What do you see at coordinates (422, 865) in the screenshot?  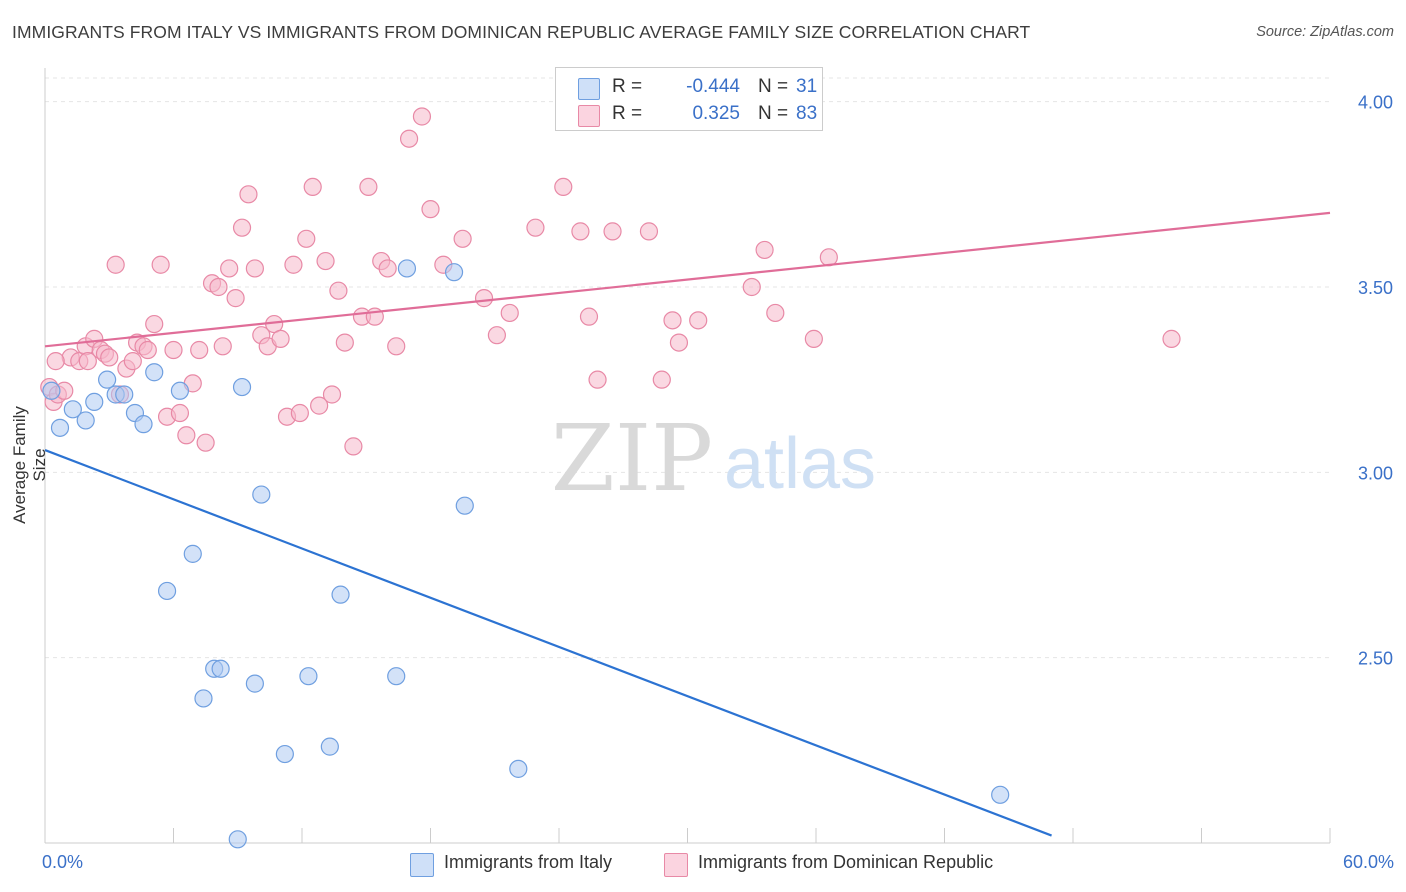 I see `bottom-legend-swatch-italy` at bounding box center [422, 865].